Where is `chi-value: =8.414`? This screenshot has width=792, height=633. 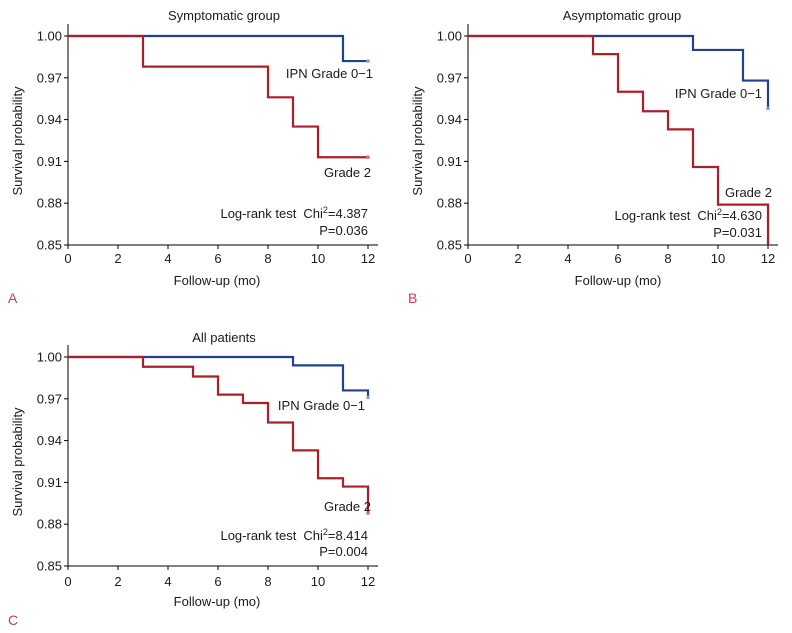
chi-value: =8.414 is located at coordinates (348, 535).